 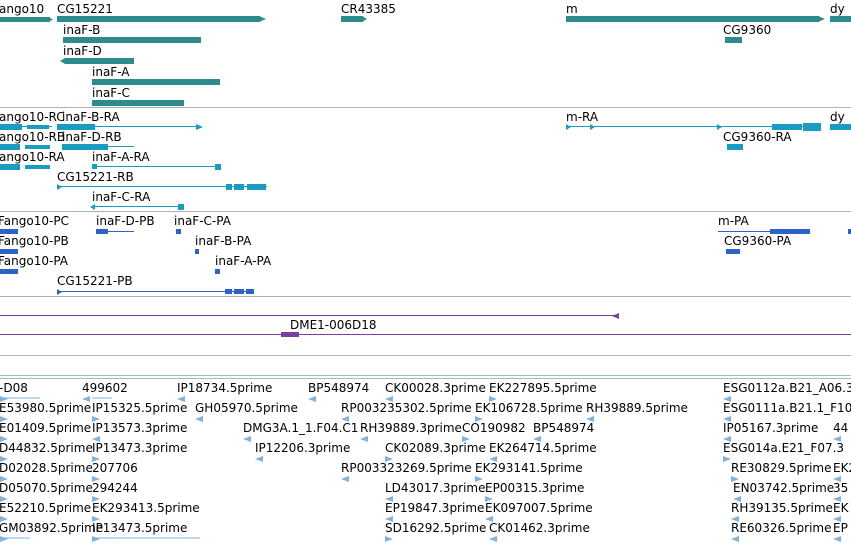 What do you see at coordinates (411, 428) in the screenshot?
I see `est-label: RH39889.3prime` at bounding box center [411, 428].